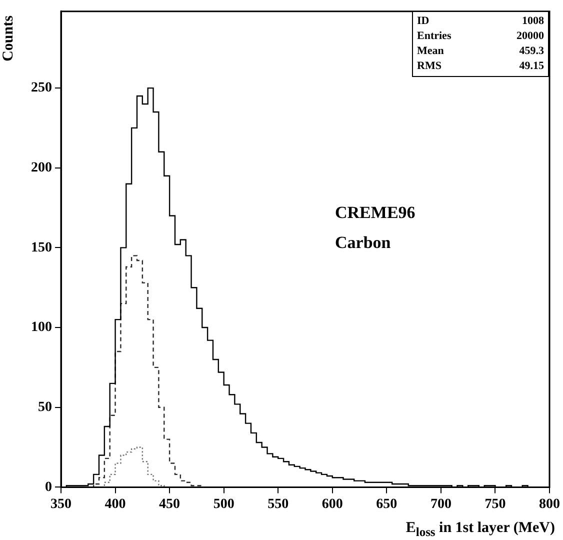 The image size is (563, 540). Describe the element at coordinates (423, 21) in the screenshot. I see `annotation: ID` at that location.